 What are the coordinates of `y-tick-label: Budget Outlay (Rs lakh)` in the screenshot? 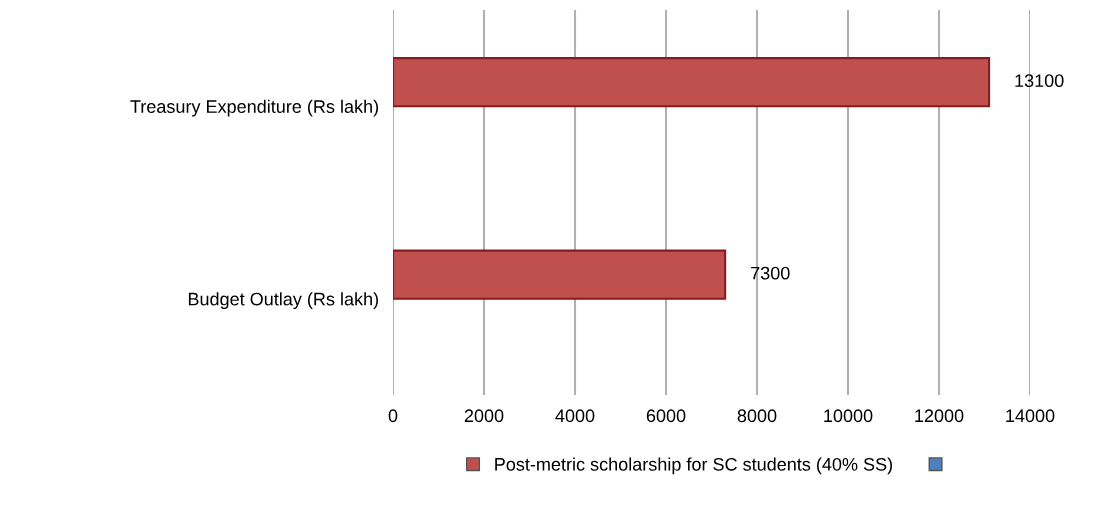 It's located at (283, 301).